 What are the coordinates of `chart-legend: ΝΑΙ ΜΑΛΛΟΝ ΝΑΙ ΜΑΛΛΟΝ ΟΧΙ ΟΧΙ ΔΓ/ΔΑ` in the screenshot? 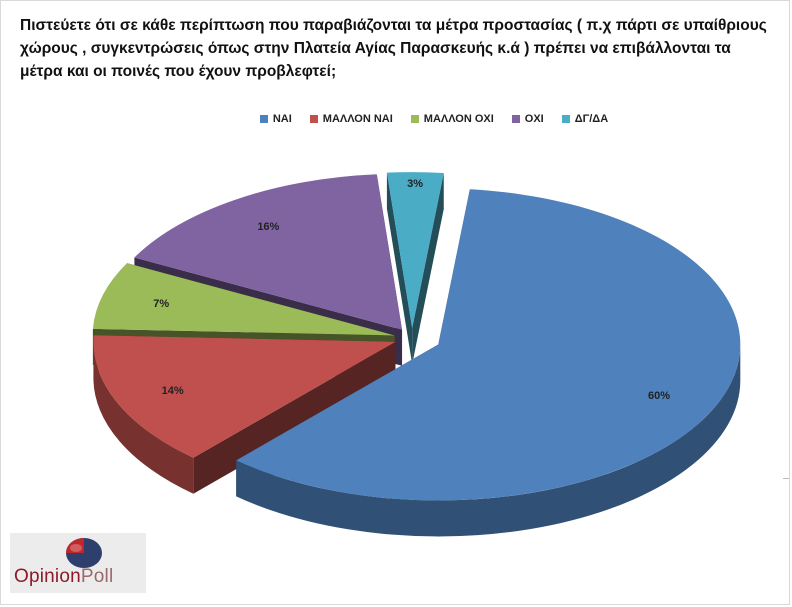 It's located at (415, 119).